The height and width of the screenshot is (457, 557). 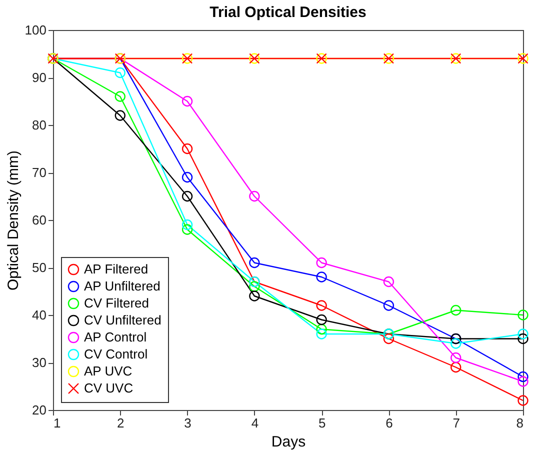 I want to click on x-tick-label: 2, so click(x=120, y=423).